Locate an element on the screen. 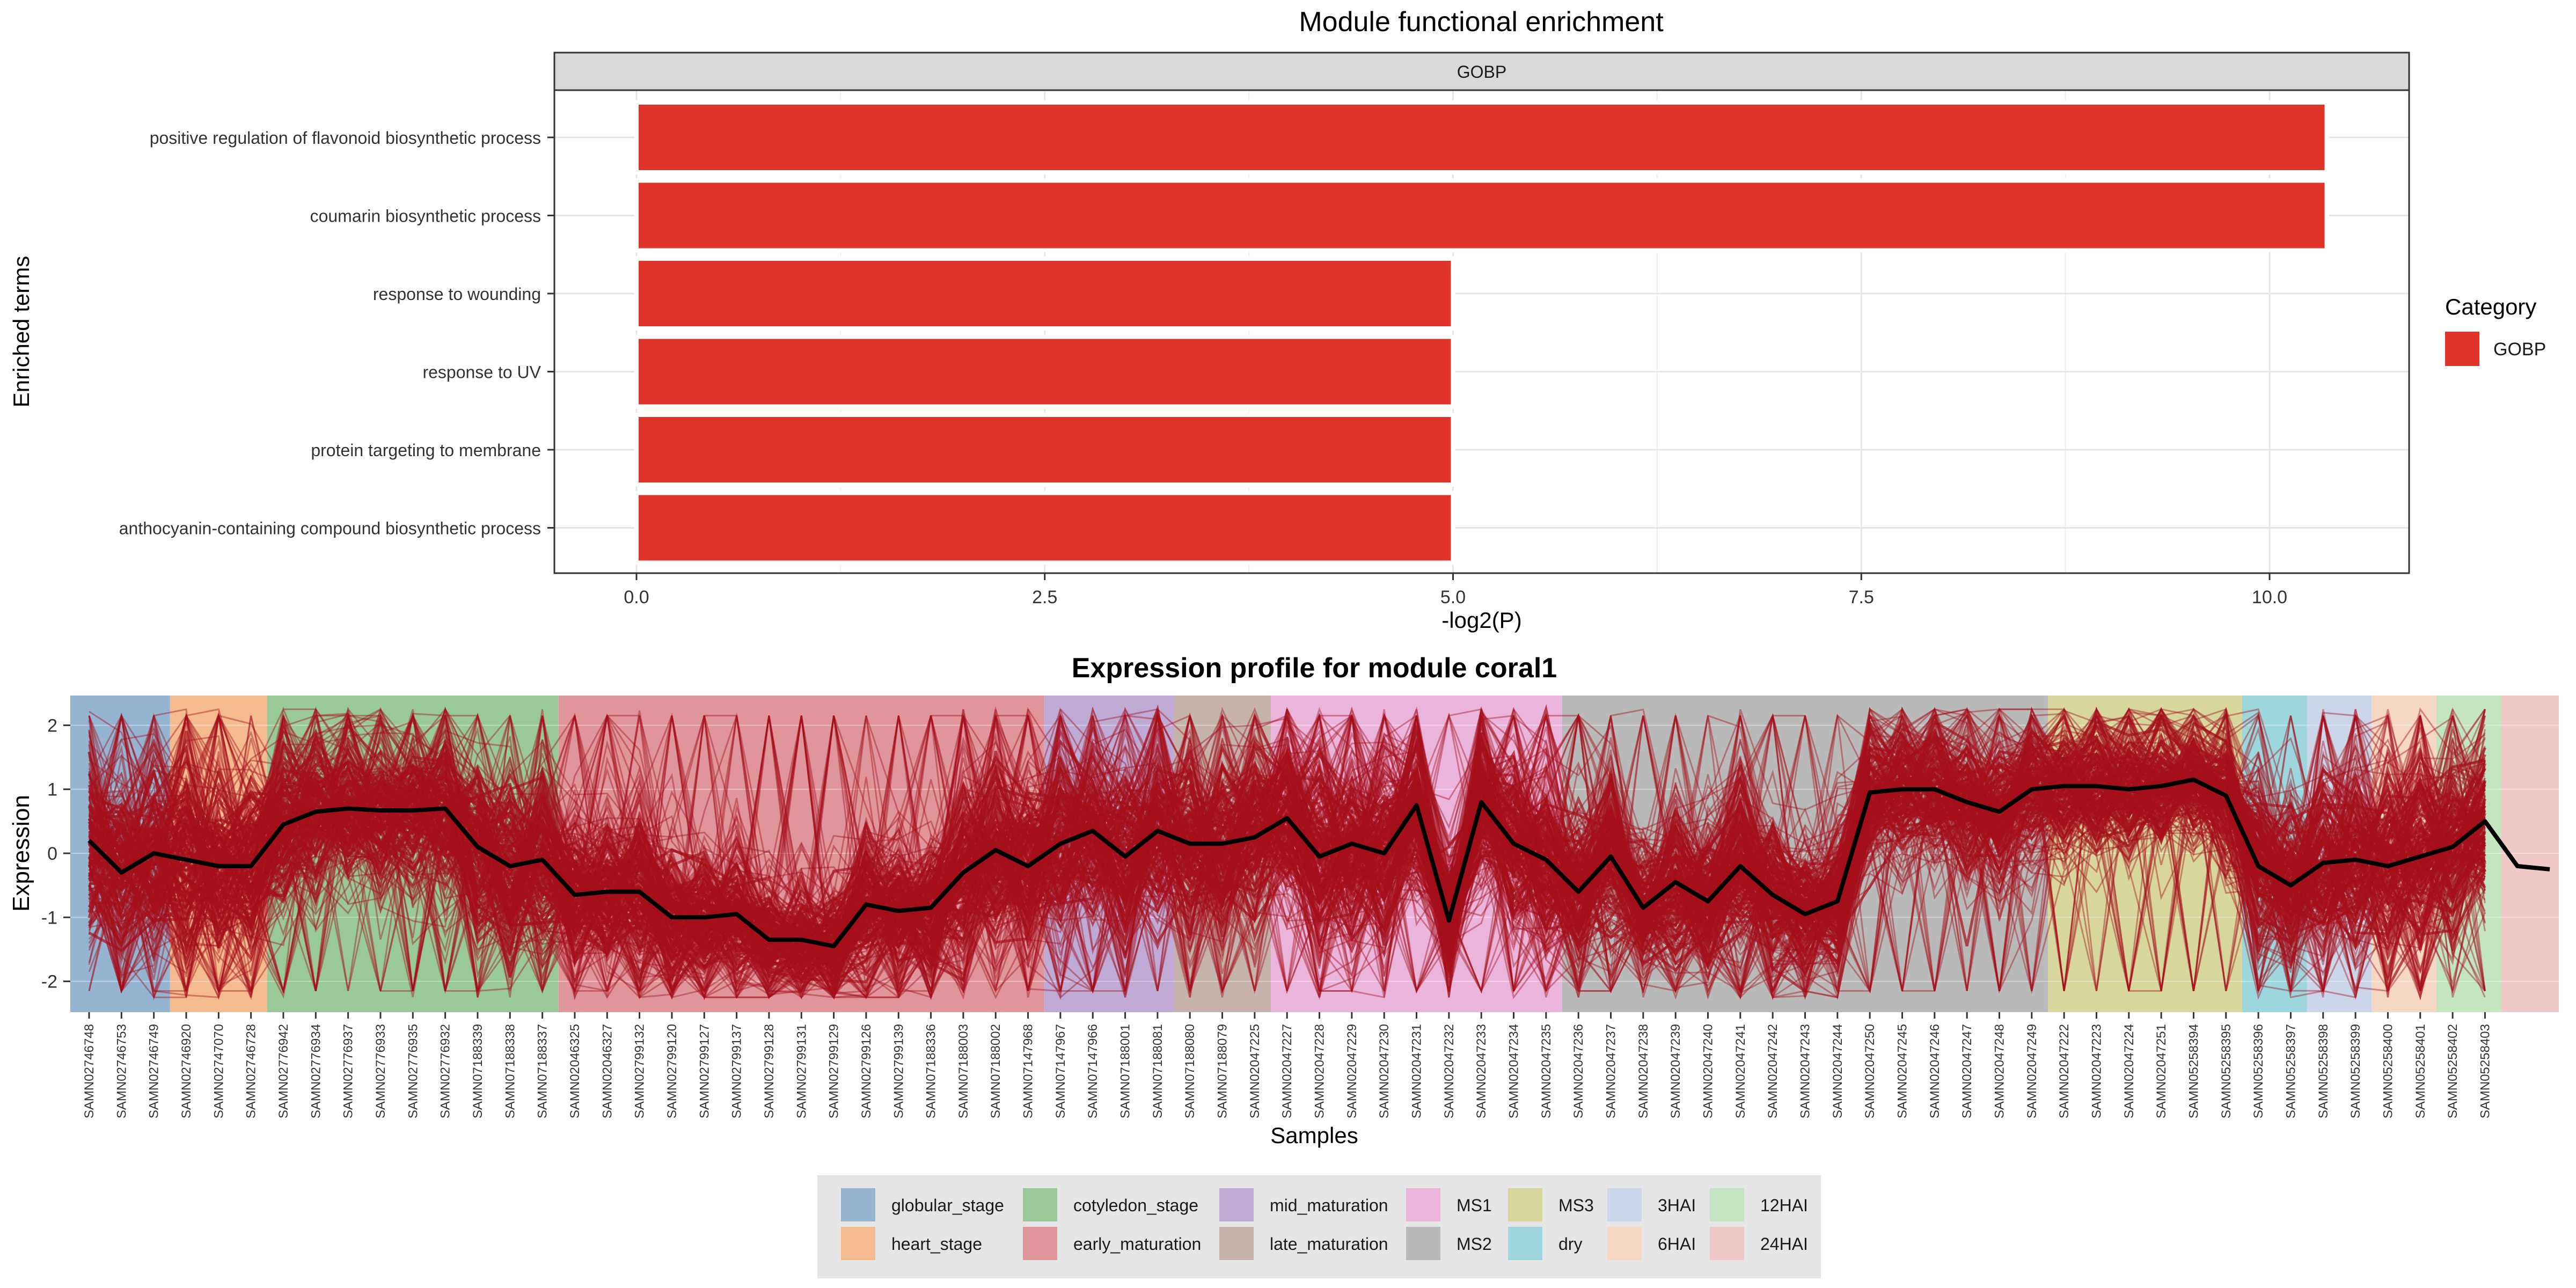 The height and width of the screenshot is (1288, 2576). sample-label: SAMN05258396 is located at coordinates (2258, 1071).